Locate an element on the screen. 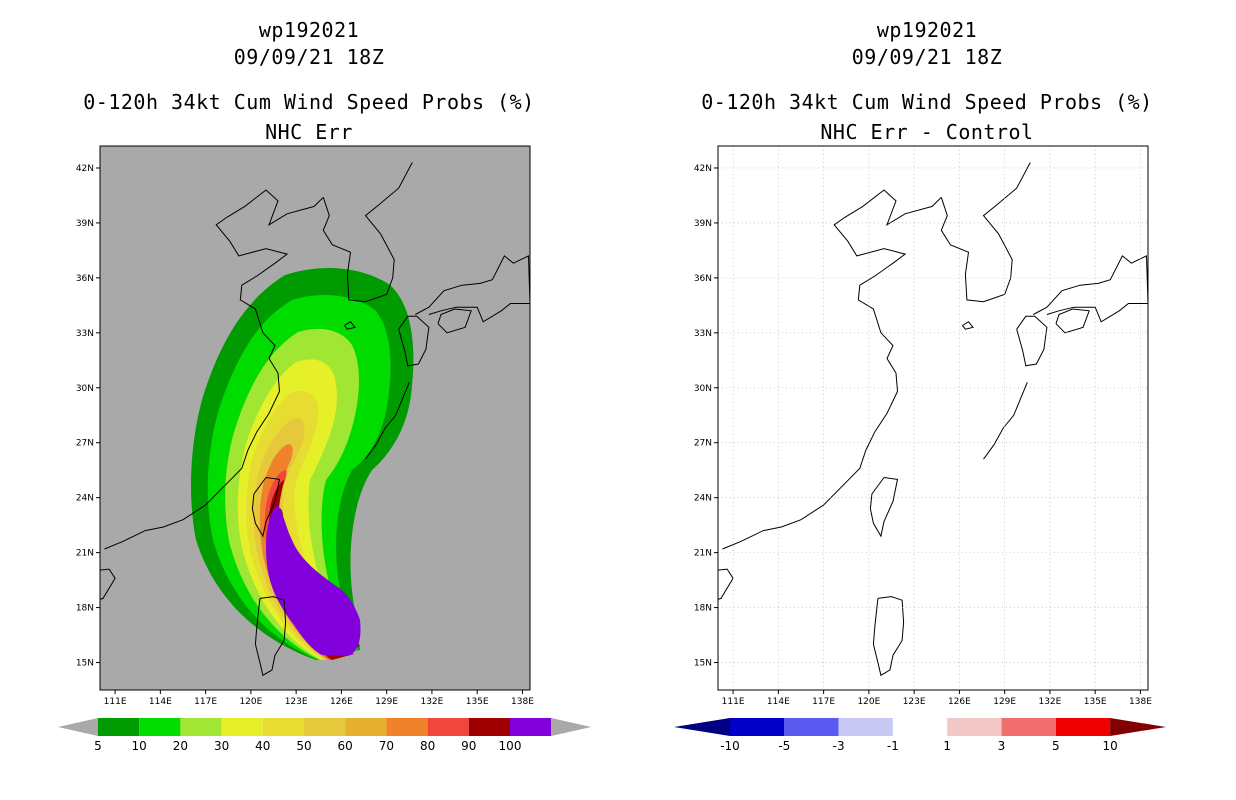 The width and height of the screenshot is (1236, 800). colorbar-right: -10 -5 -3 -1 1 3 5 10 is located at coordinates (920, 735).